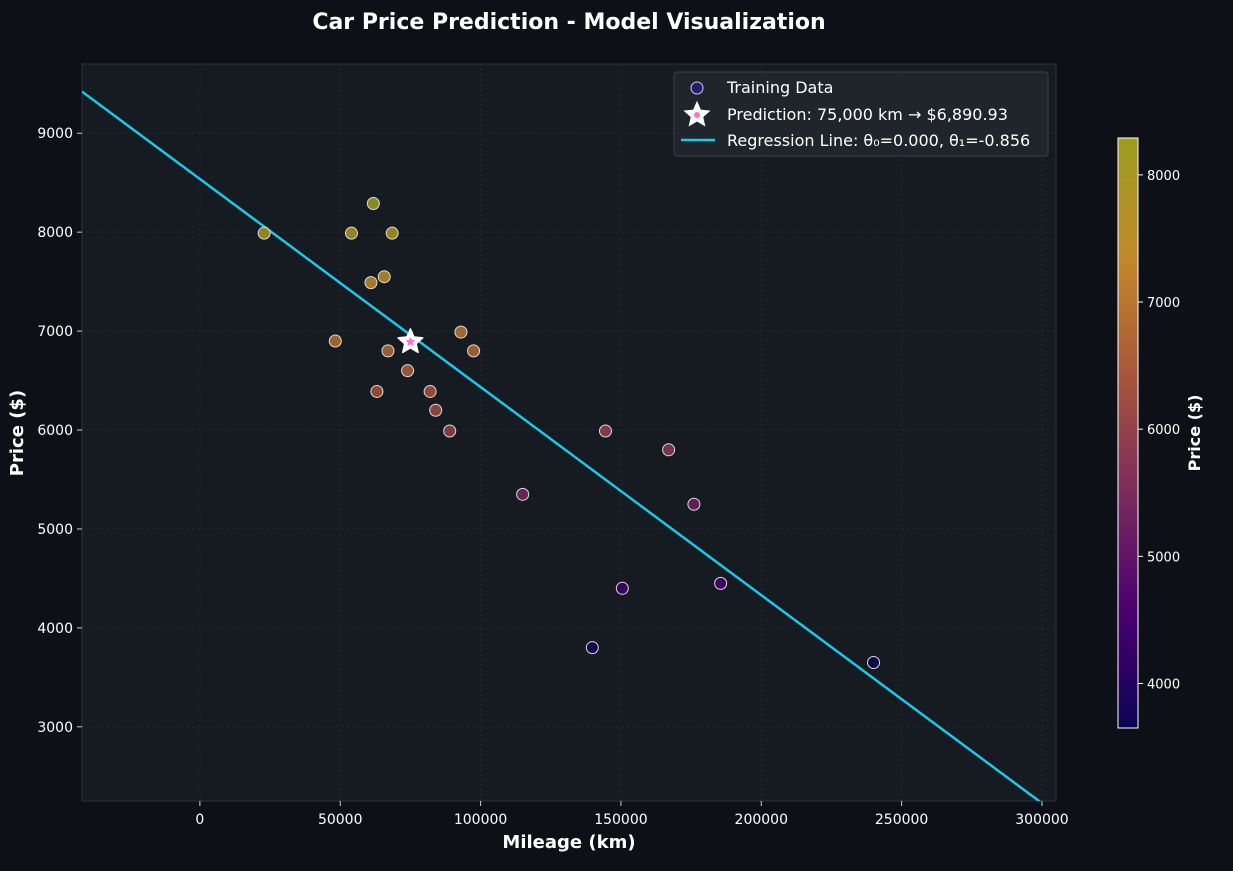 This screenshot has width=1233, height=871. I want to click on legend-label-prediction: Prediction: 75,000 km → $6,890.93, so click(867, 114).